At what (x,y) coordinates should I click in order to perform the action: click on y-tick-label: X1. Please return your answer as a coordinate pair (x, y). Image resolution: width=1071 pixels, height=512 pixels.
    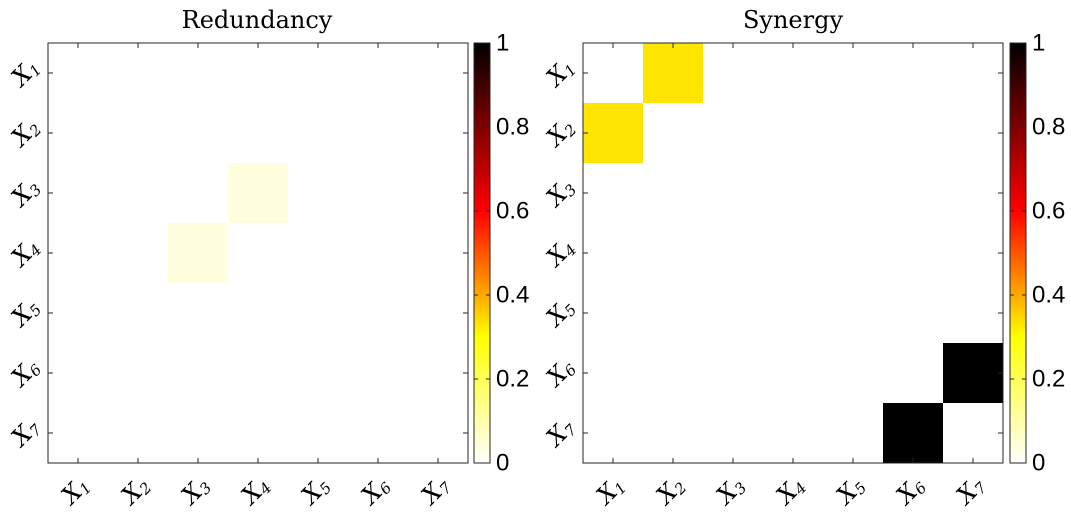
    Looking at the image, I should click on (24, 73).